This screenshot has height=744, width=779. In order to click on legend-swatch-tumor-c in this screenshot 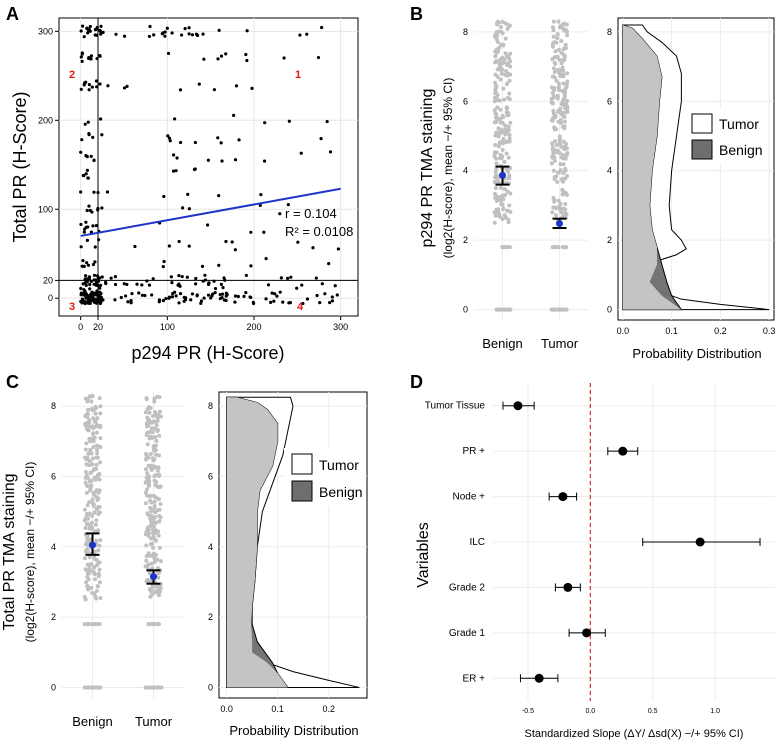, I will do `click(302, 464)`.